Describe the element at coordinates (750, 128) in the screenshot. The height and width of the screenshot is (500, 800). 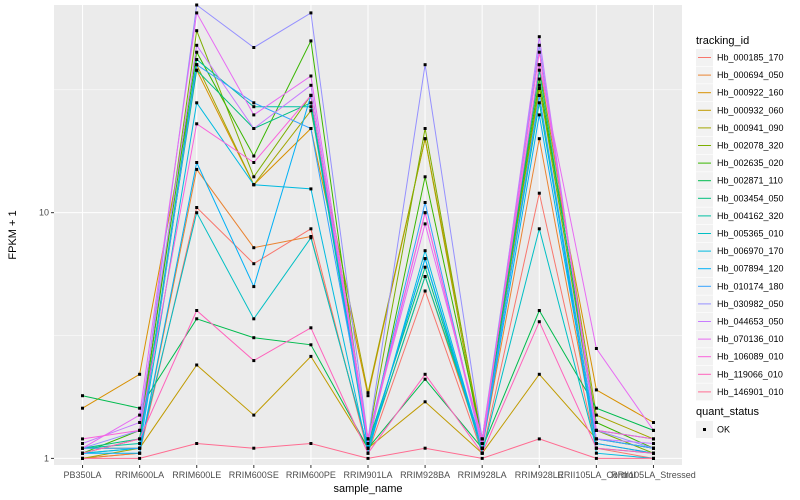
I see `legend-label: Hb_000941_090` at that location.